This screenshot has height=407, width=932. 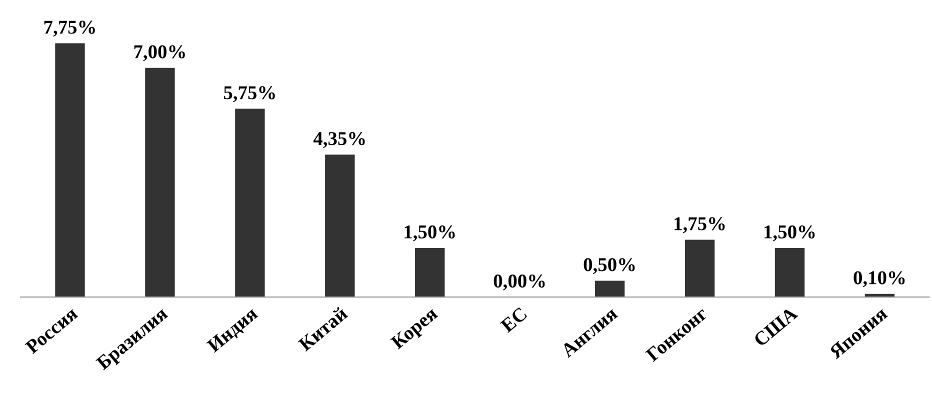 I want to click on data-label: 0,00%, so click(x=519, y=282).